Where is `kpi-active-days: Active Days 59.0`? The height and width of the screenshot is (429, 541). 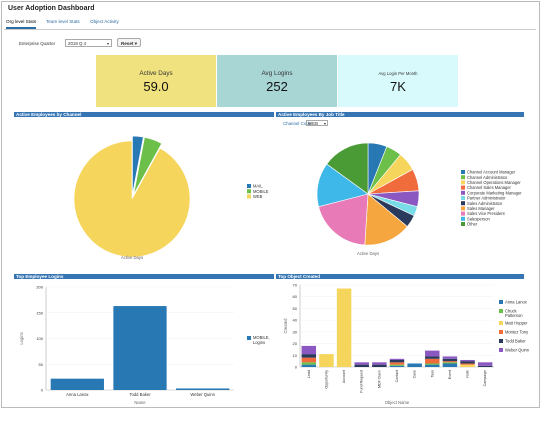 kpi-active-days: Active Days 59.0 is located at coordinates (156, 81).